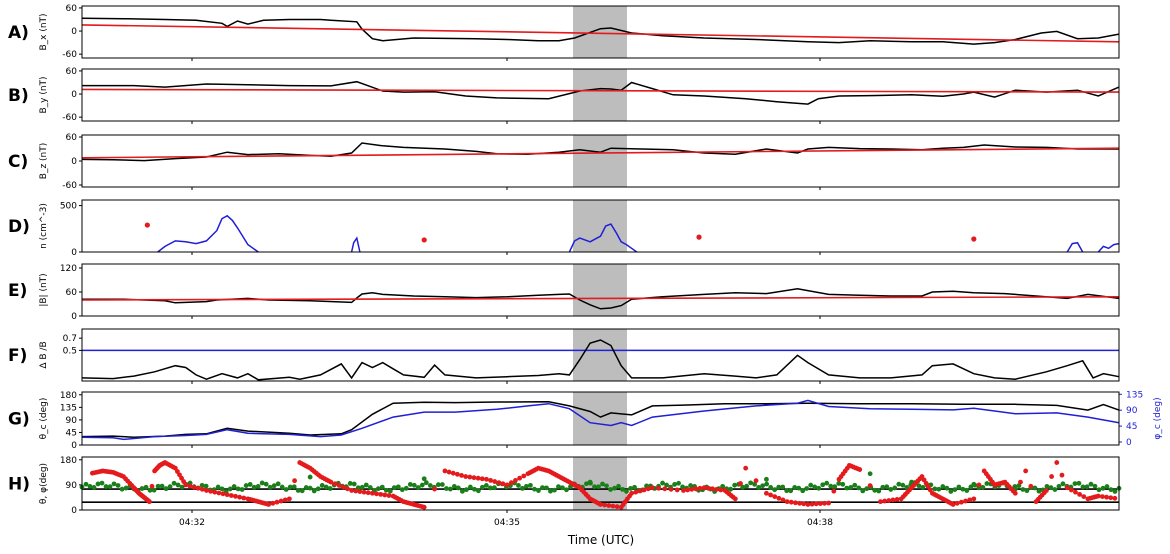  What do you see at coordinates (68, 408) in the screenshot?
I see `y-tick-label: 135` at bounding box center [68, 408].